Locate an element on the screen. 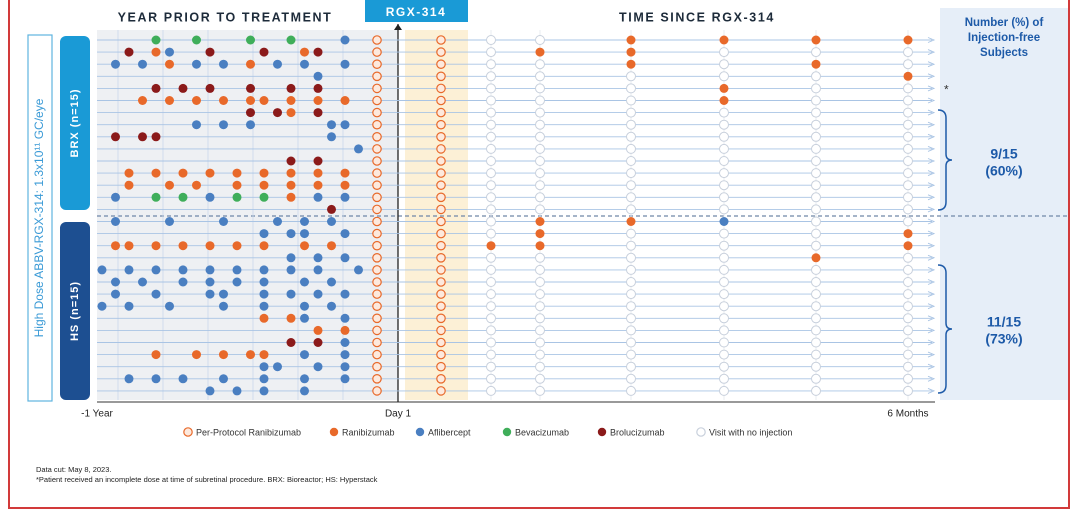 This screenshot has height=516, width=1078. legend-swatch is located at coordinates (701, 432).